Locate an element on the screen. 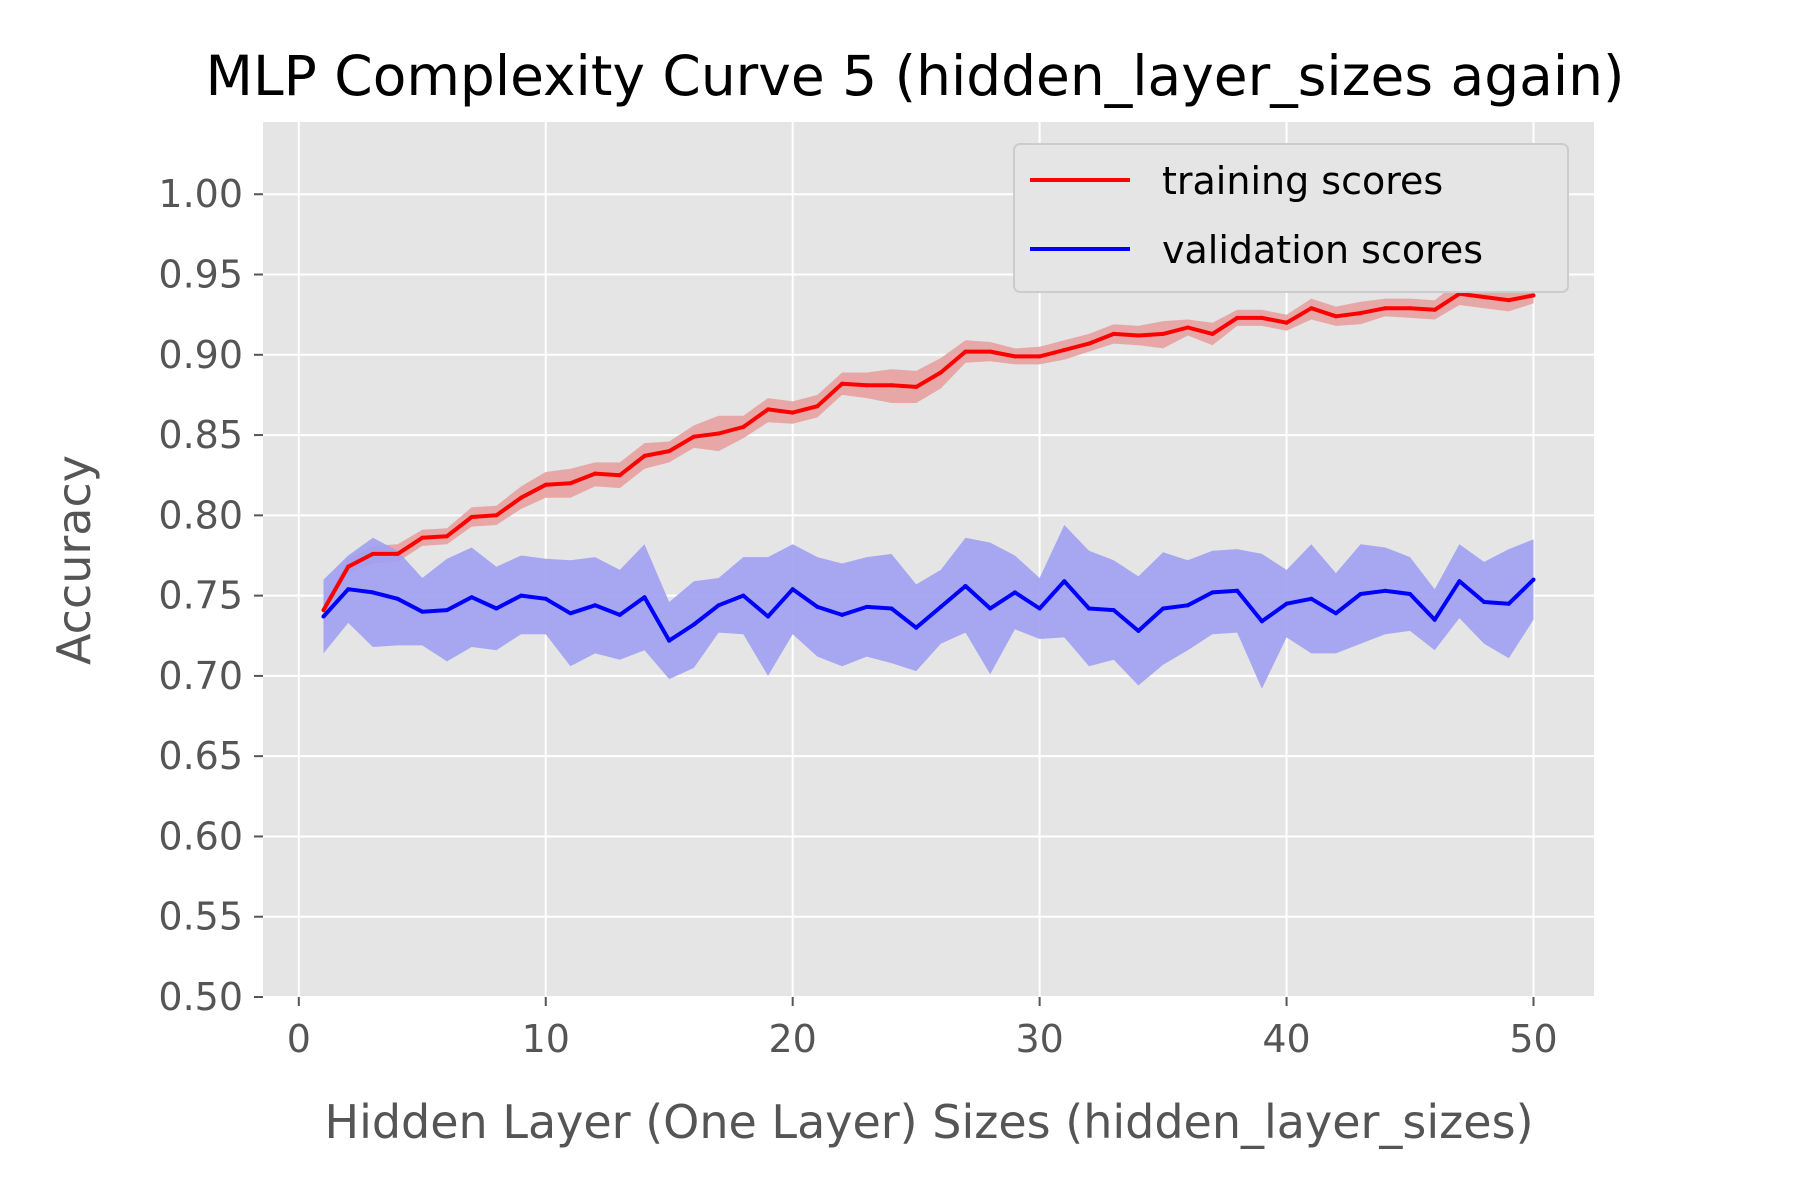 This screenshot has height=1200, width=1800. y-tick-label: 0.60 is located at coordinates (200, 836).